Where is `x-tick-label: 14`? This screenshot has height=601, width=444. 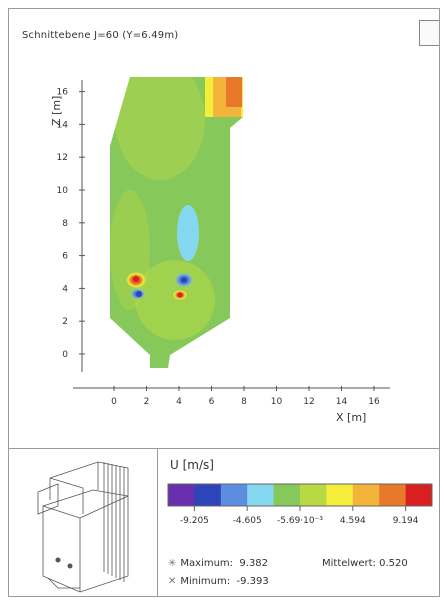 x-tick-label: 14 is located at coordinates (342, 402).